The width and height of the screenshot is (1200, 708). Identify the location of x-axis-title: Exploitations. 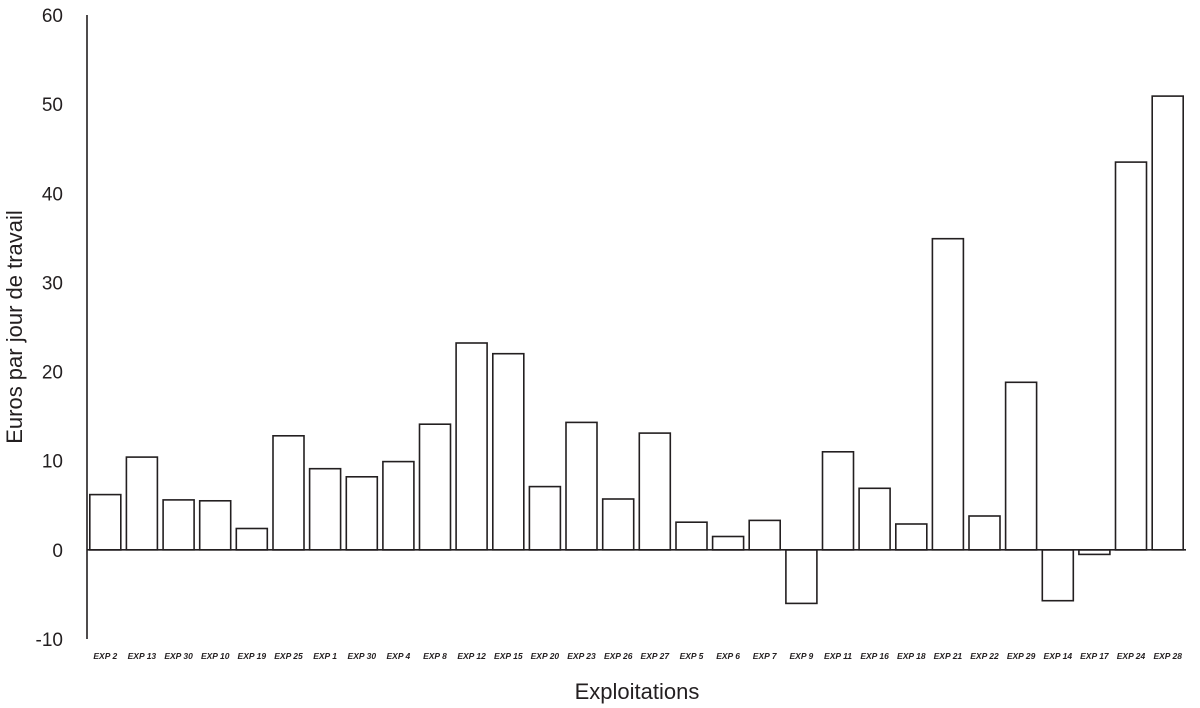
(637, 691).